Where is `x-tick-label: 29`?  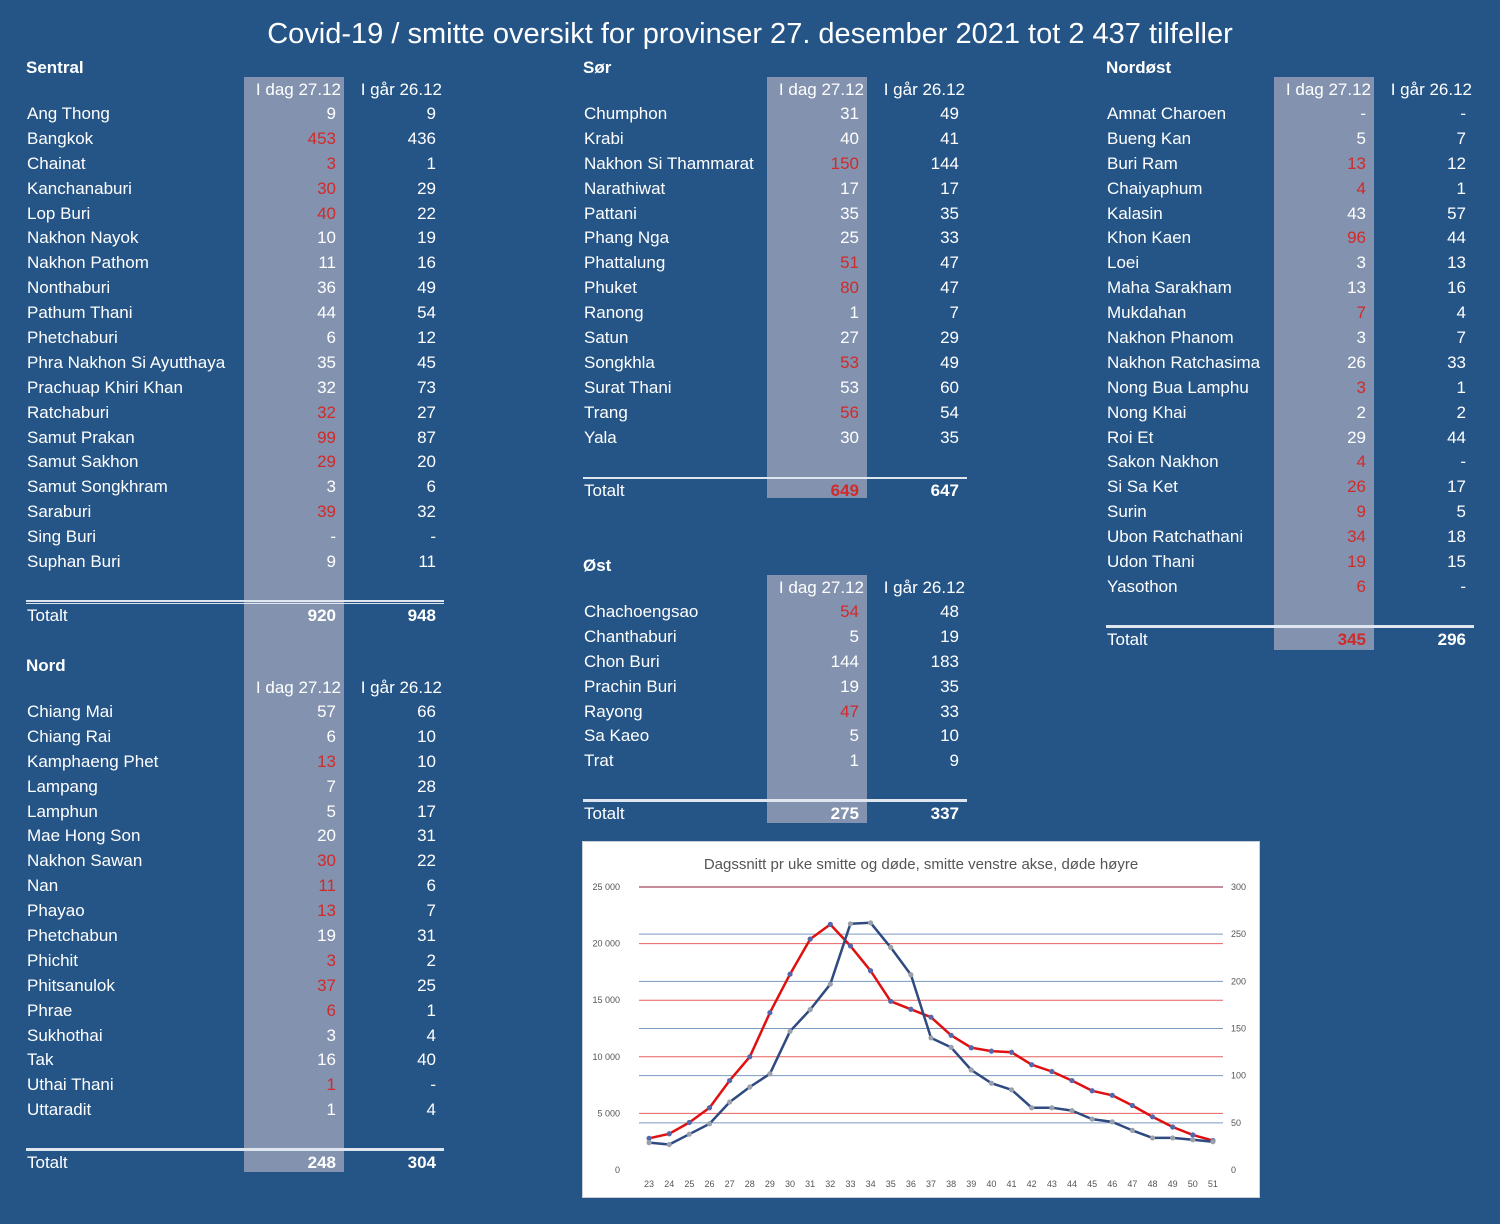 x-tick-label: 29 is located at coordinates (770, 1184).